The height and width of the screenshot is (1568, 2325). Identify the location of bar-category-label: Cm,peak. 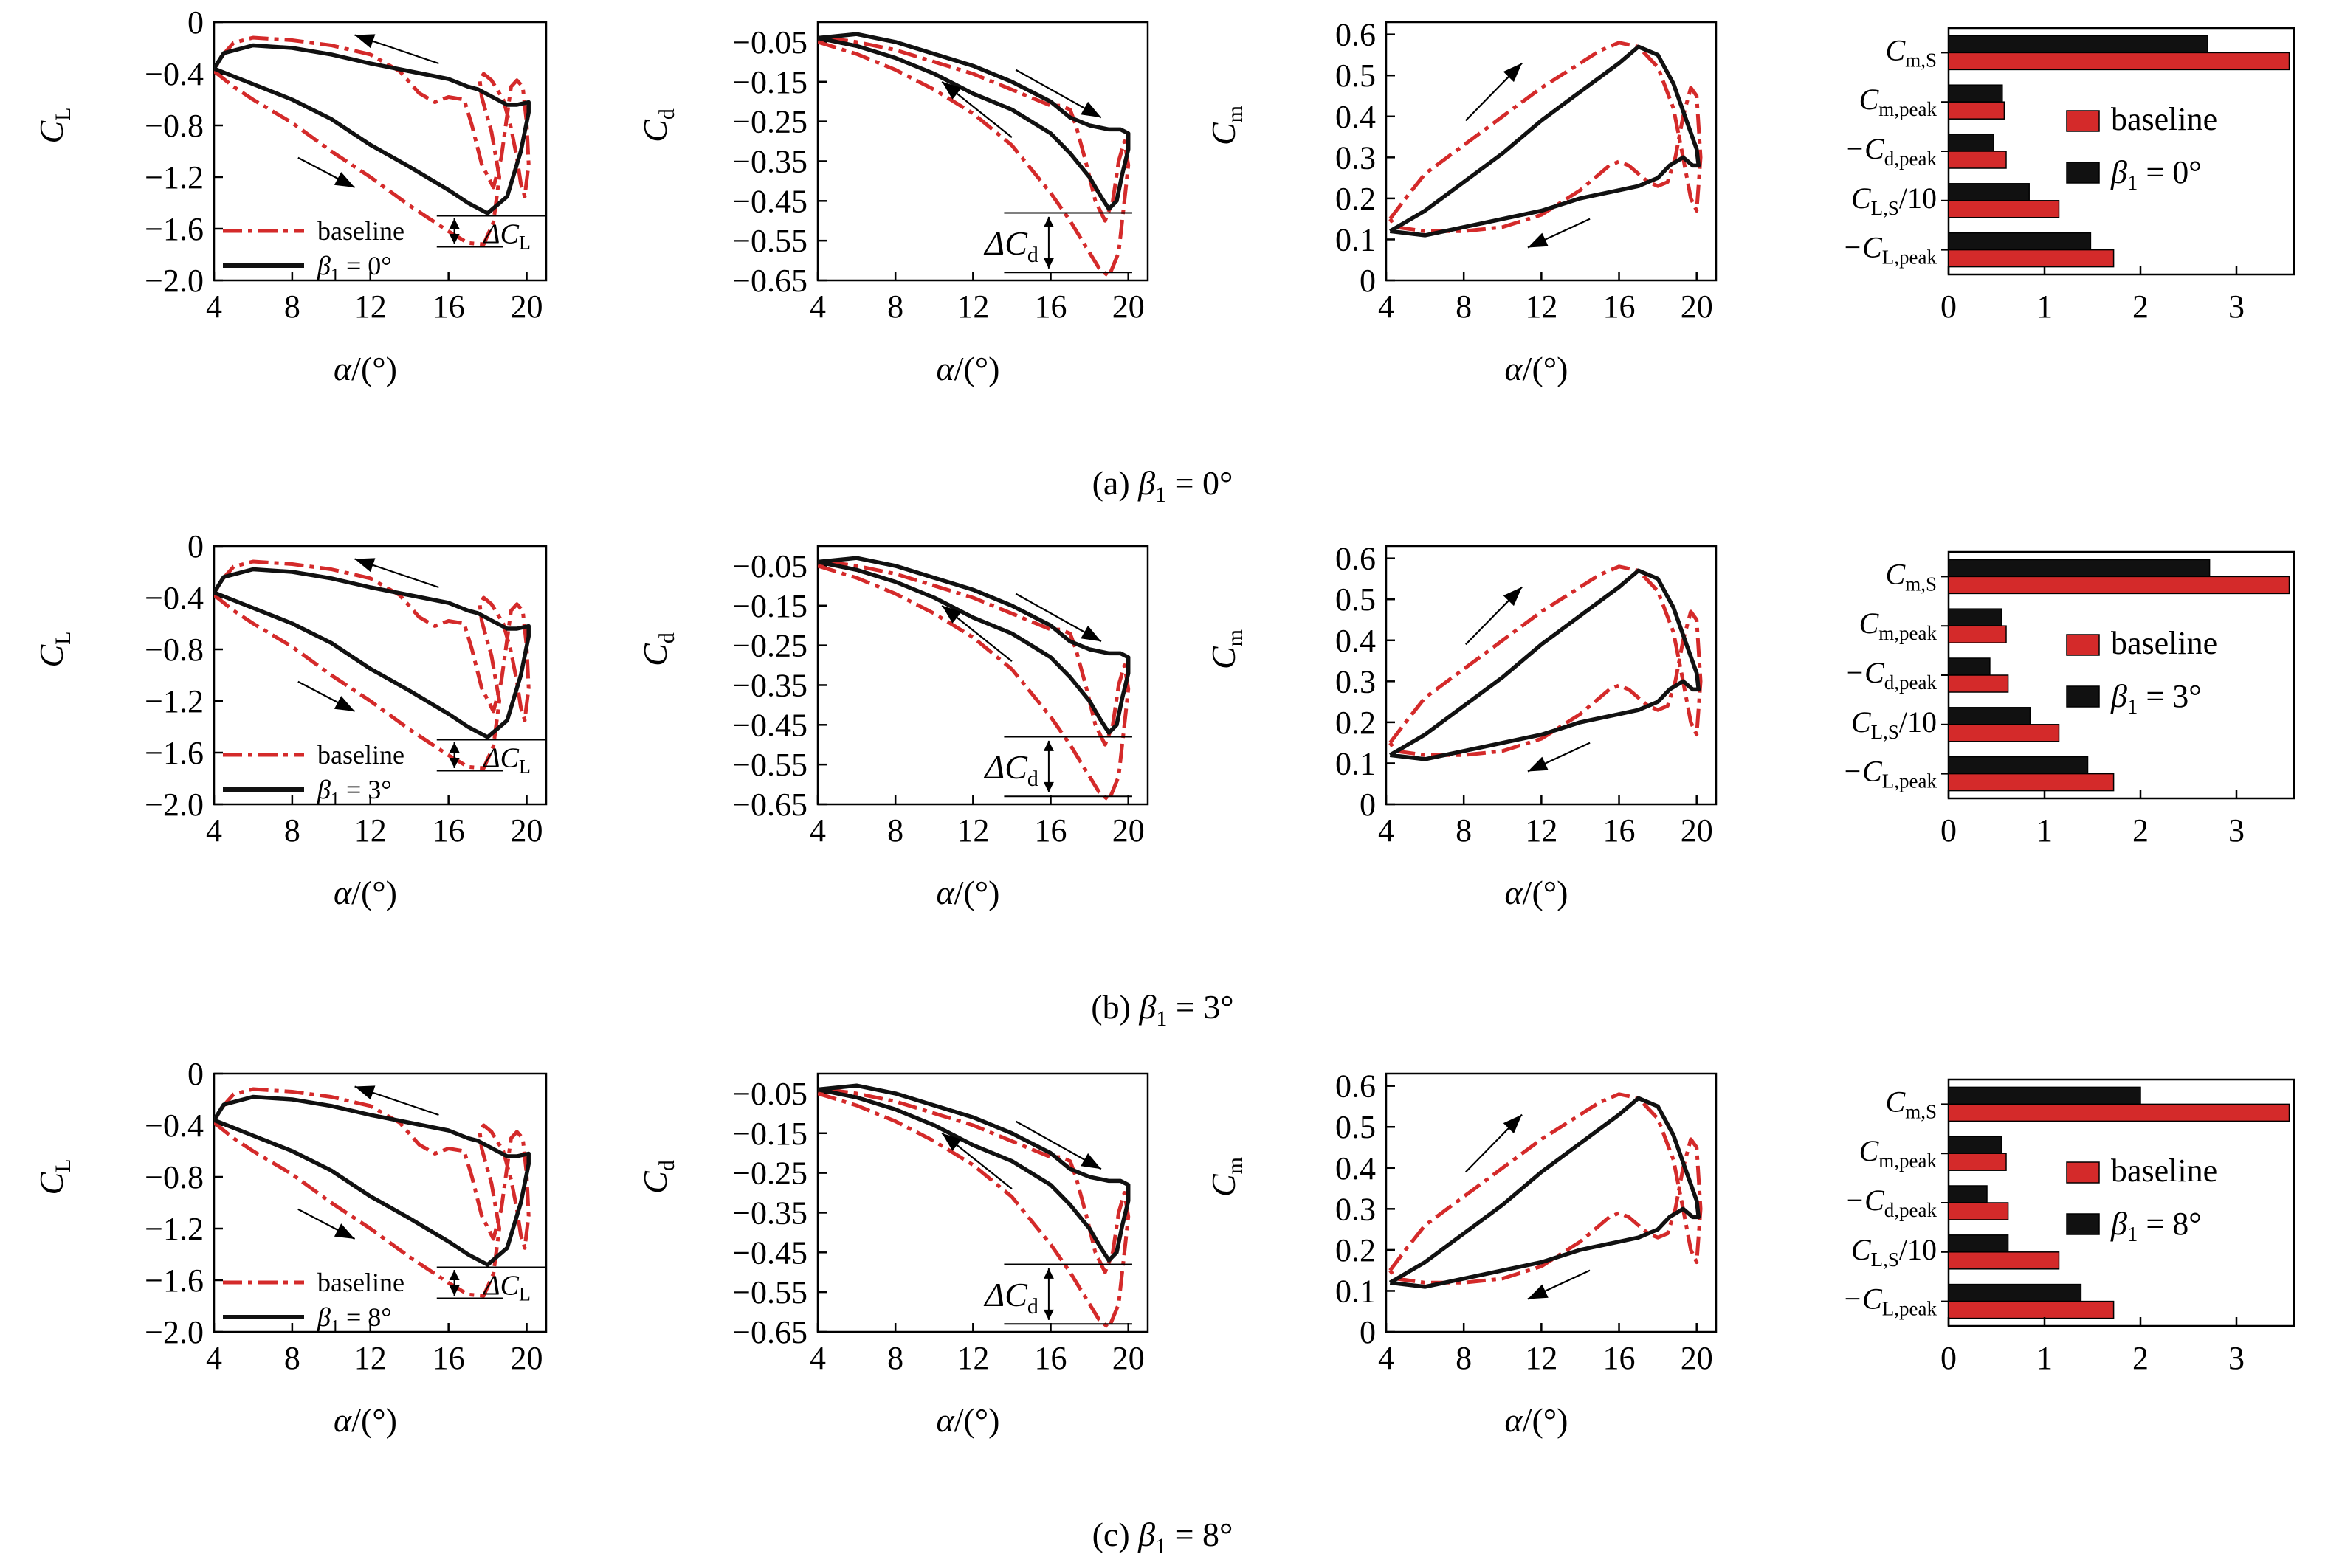
(1898, 1153).